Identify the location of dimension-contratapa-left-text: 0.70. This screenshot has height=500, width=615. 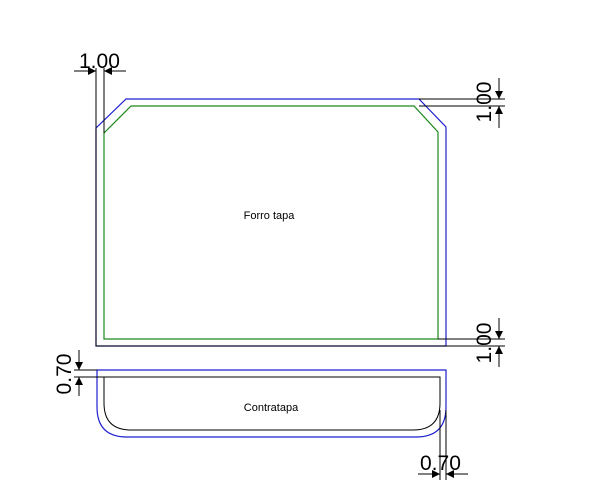
(64, 374).